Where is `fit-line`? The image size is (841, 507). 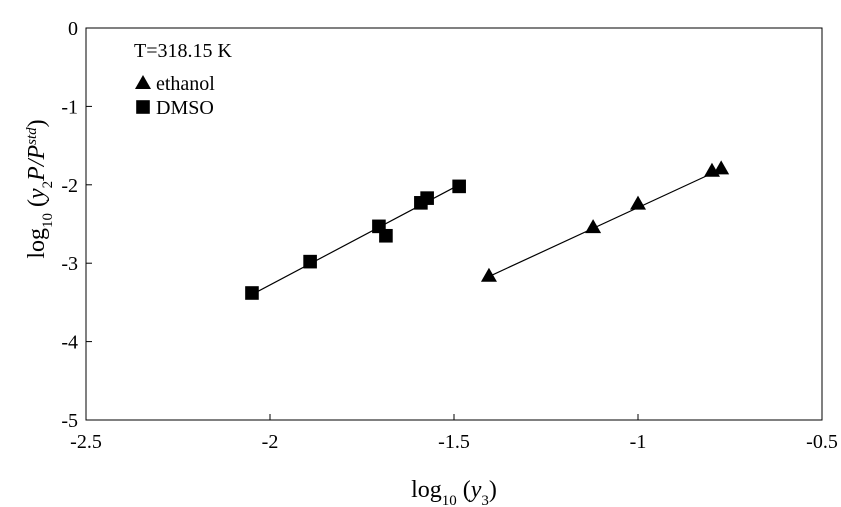
fit-line is located at coordinates (605, 223).